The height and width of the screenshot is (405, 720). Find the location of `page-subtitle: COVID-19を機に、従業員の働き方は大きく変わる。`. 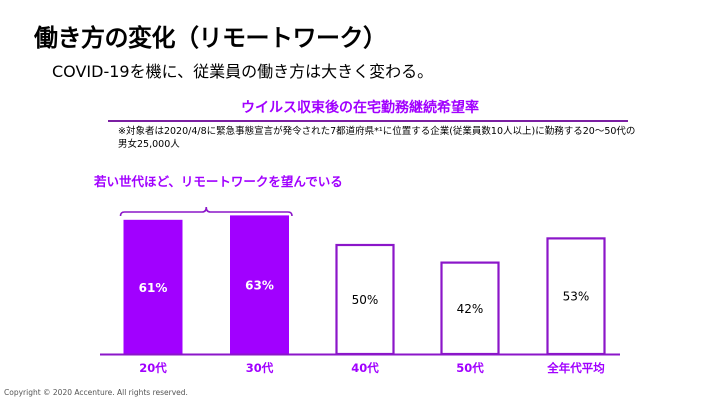

page-subtitle: COVID-19を機に、従業員の働き方は大きく変わる。 is located at coordinates (243, 71).